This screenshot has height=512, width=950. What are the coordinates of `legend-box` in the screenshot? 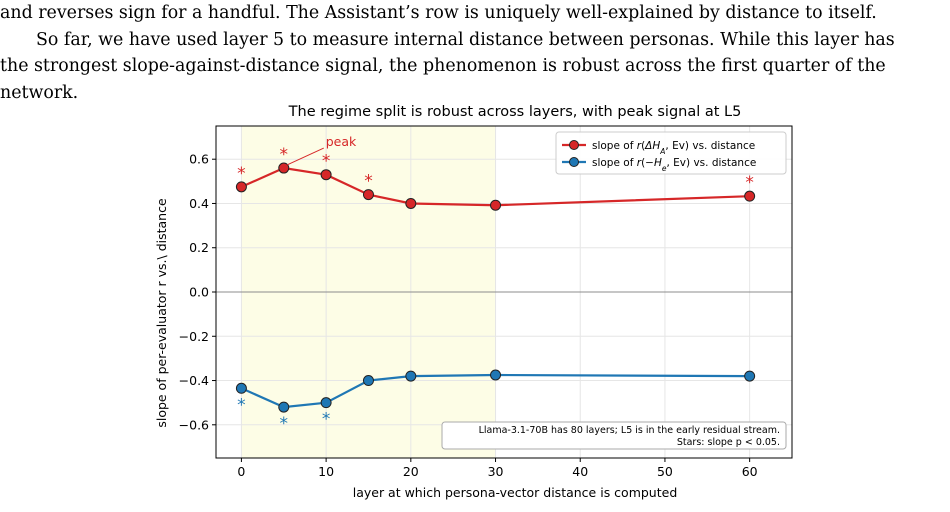 It's located at (671, 153).